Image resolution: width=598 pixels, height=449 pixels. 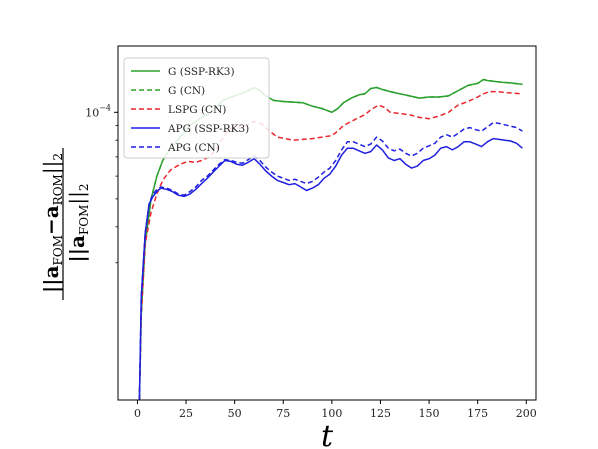 I want to click on y-axis: 10−4, so click(x=101, y=183).